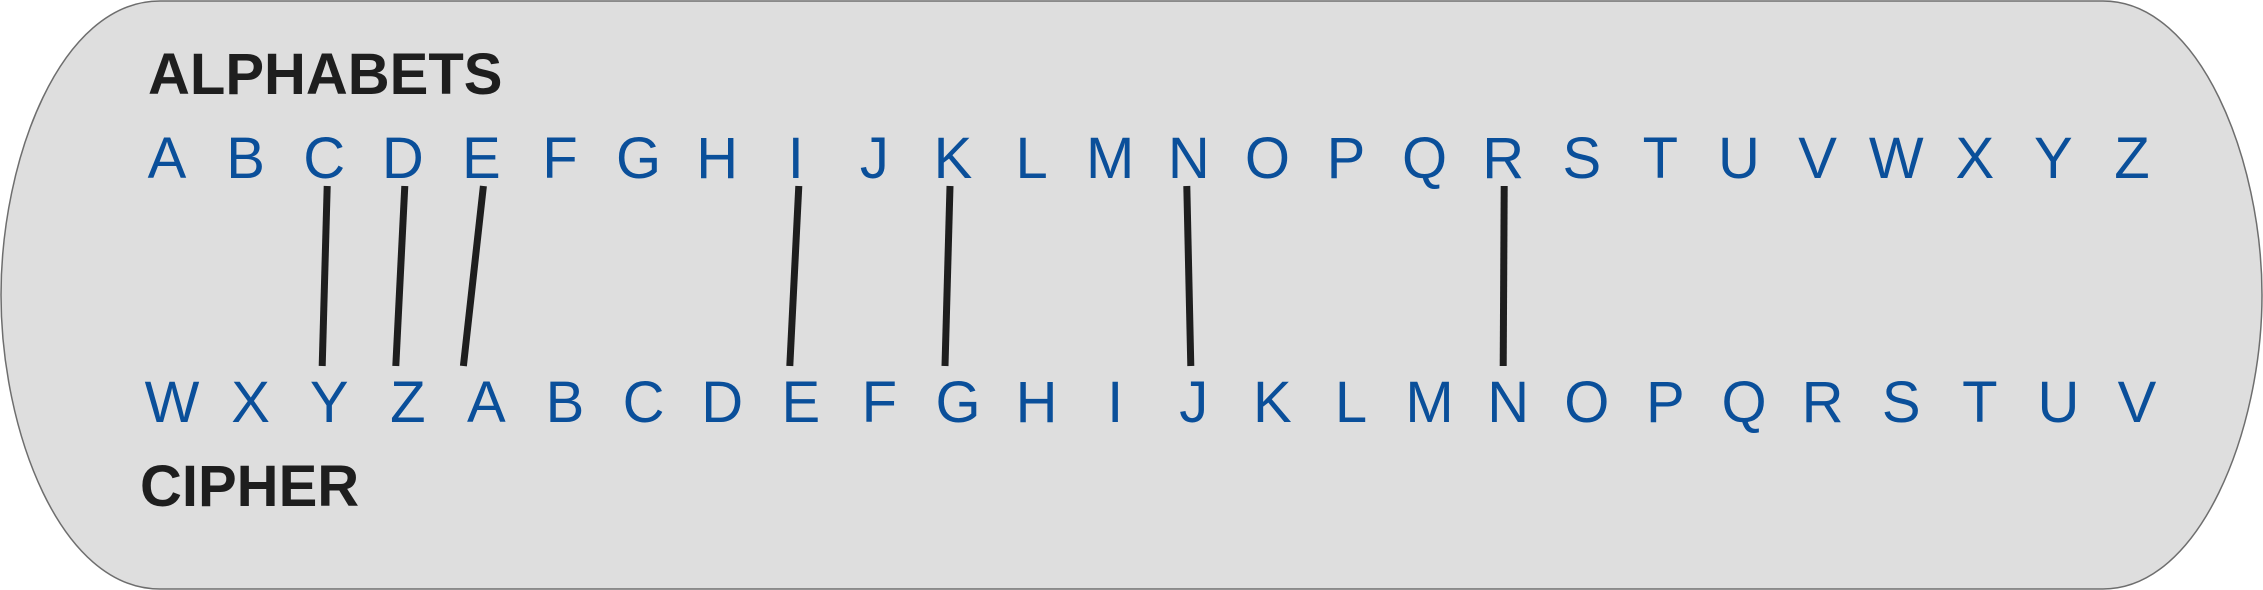 The height and width of the screenshot is (590, 2263). Describe the element at coordinates (1822, 402) in the screenshot. I see `cipher-letter: R` at that location.